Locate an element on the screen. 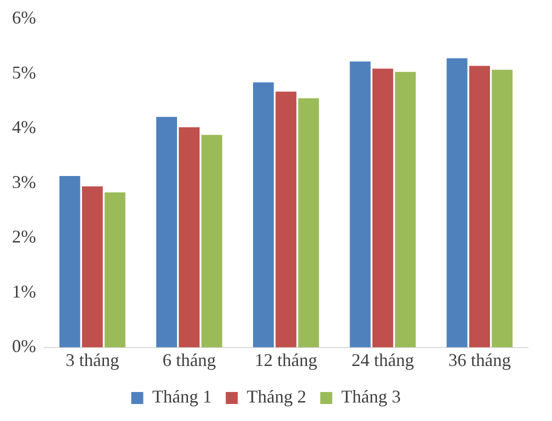 This screenshot has width=552, height=421. x-tick-label: 24 tháng is located at coordinates (383, 360).